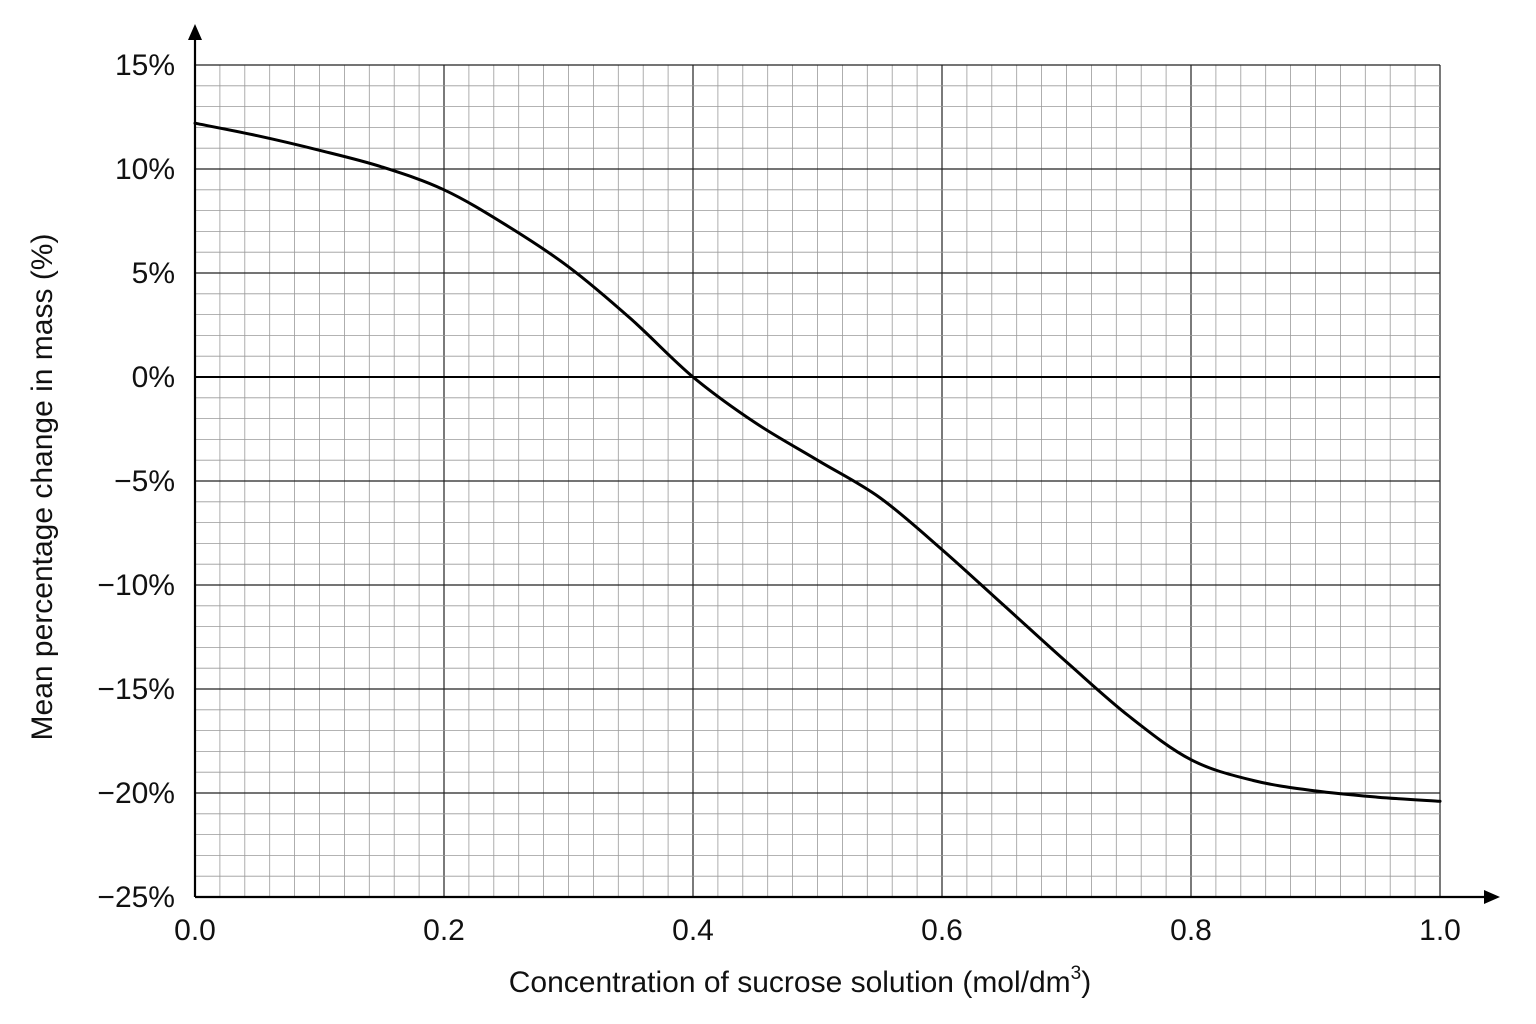 The image size is (1536, 1024). I want to click on x-tick-label: 0.4, so click(693, 930).